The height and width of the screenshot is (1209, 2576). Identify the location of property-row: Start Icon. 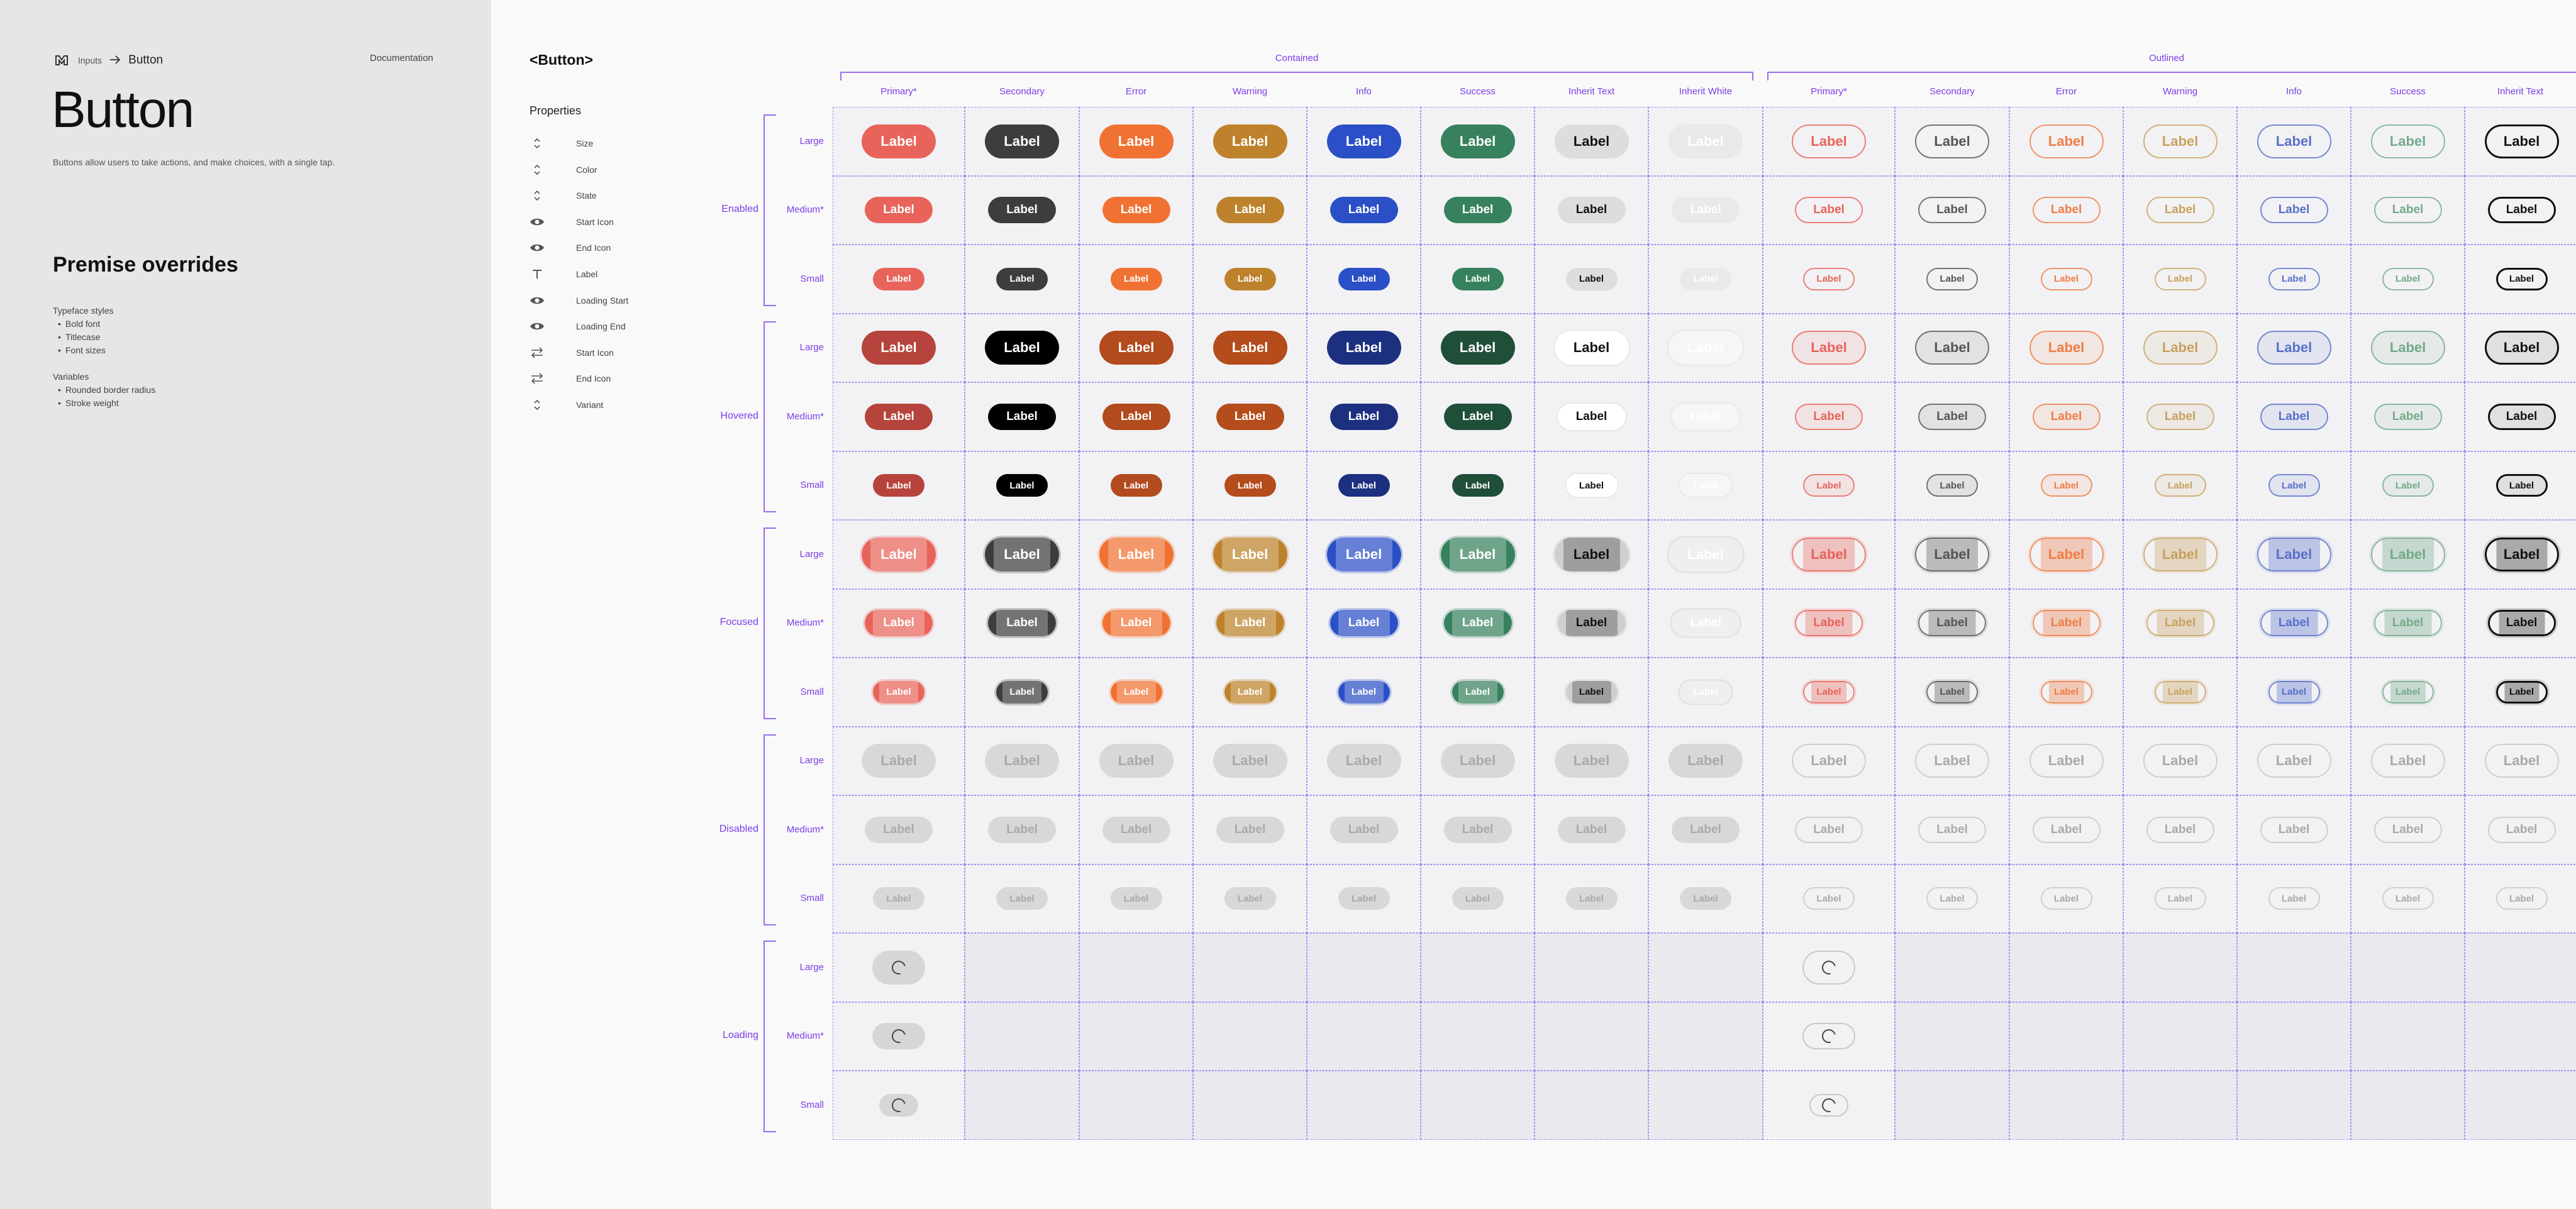
(572, 221).